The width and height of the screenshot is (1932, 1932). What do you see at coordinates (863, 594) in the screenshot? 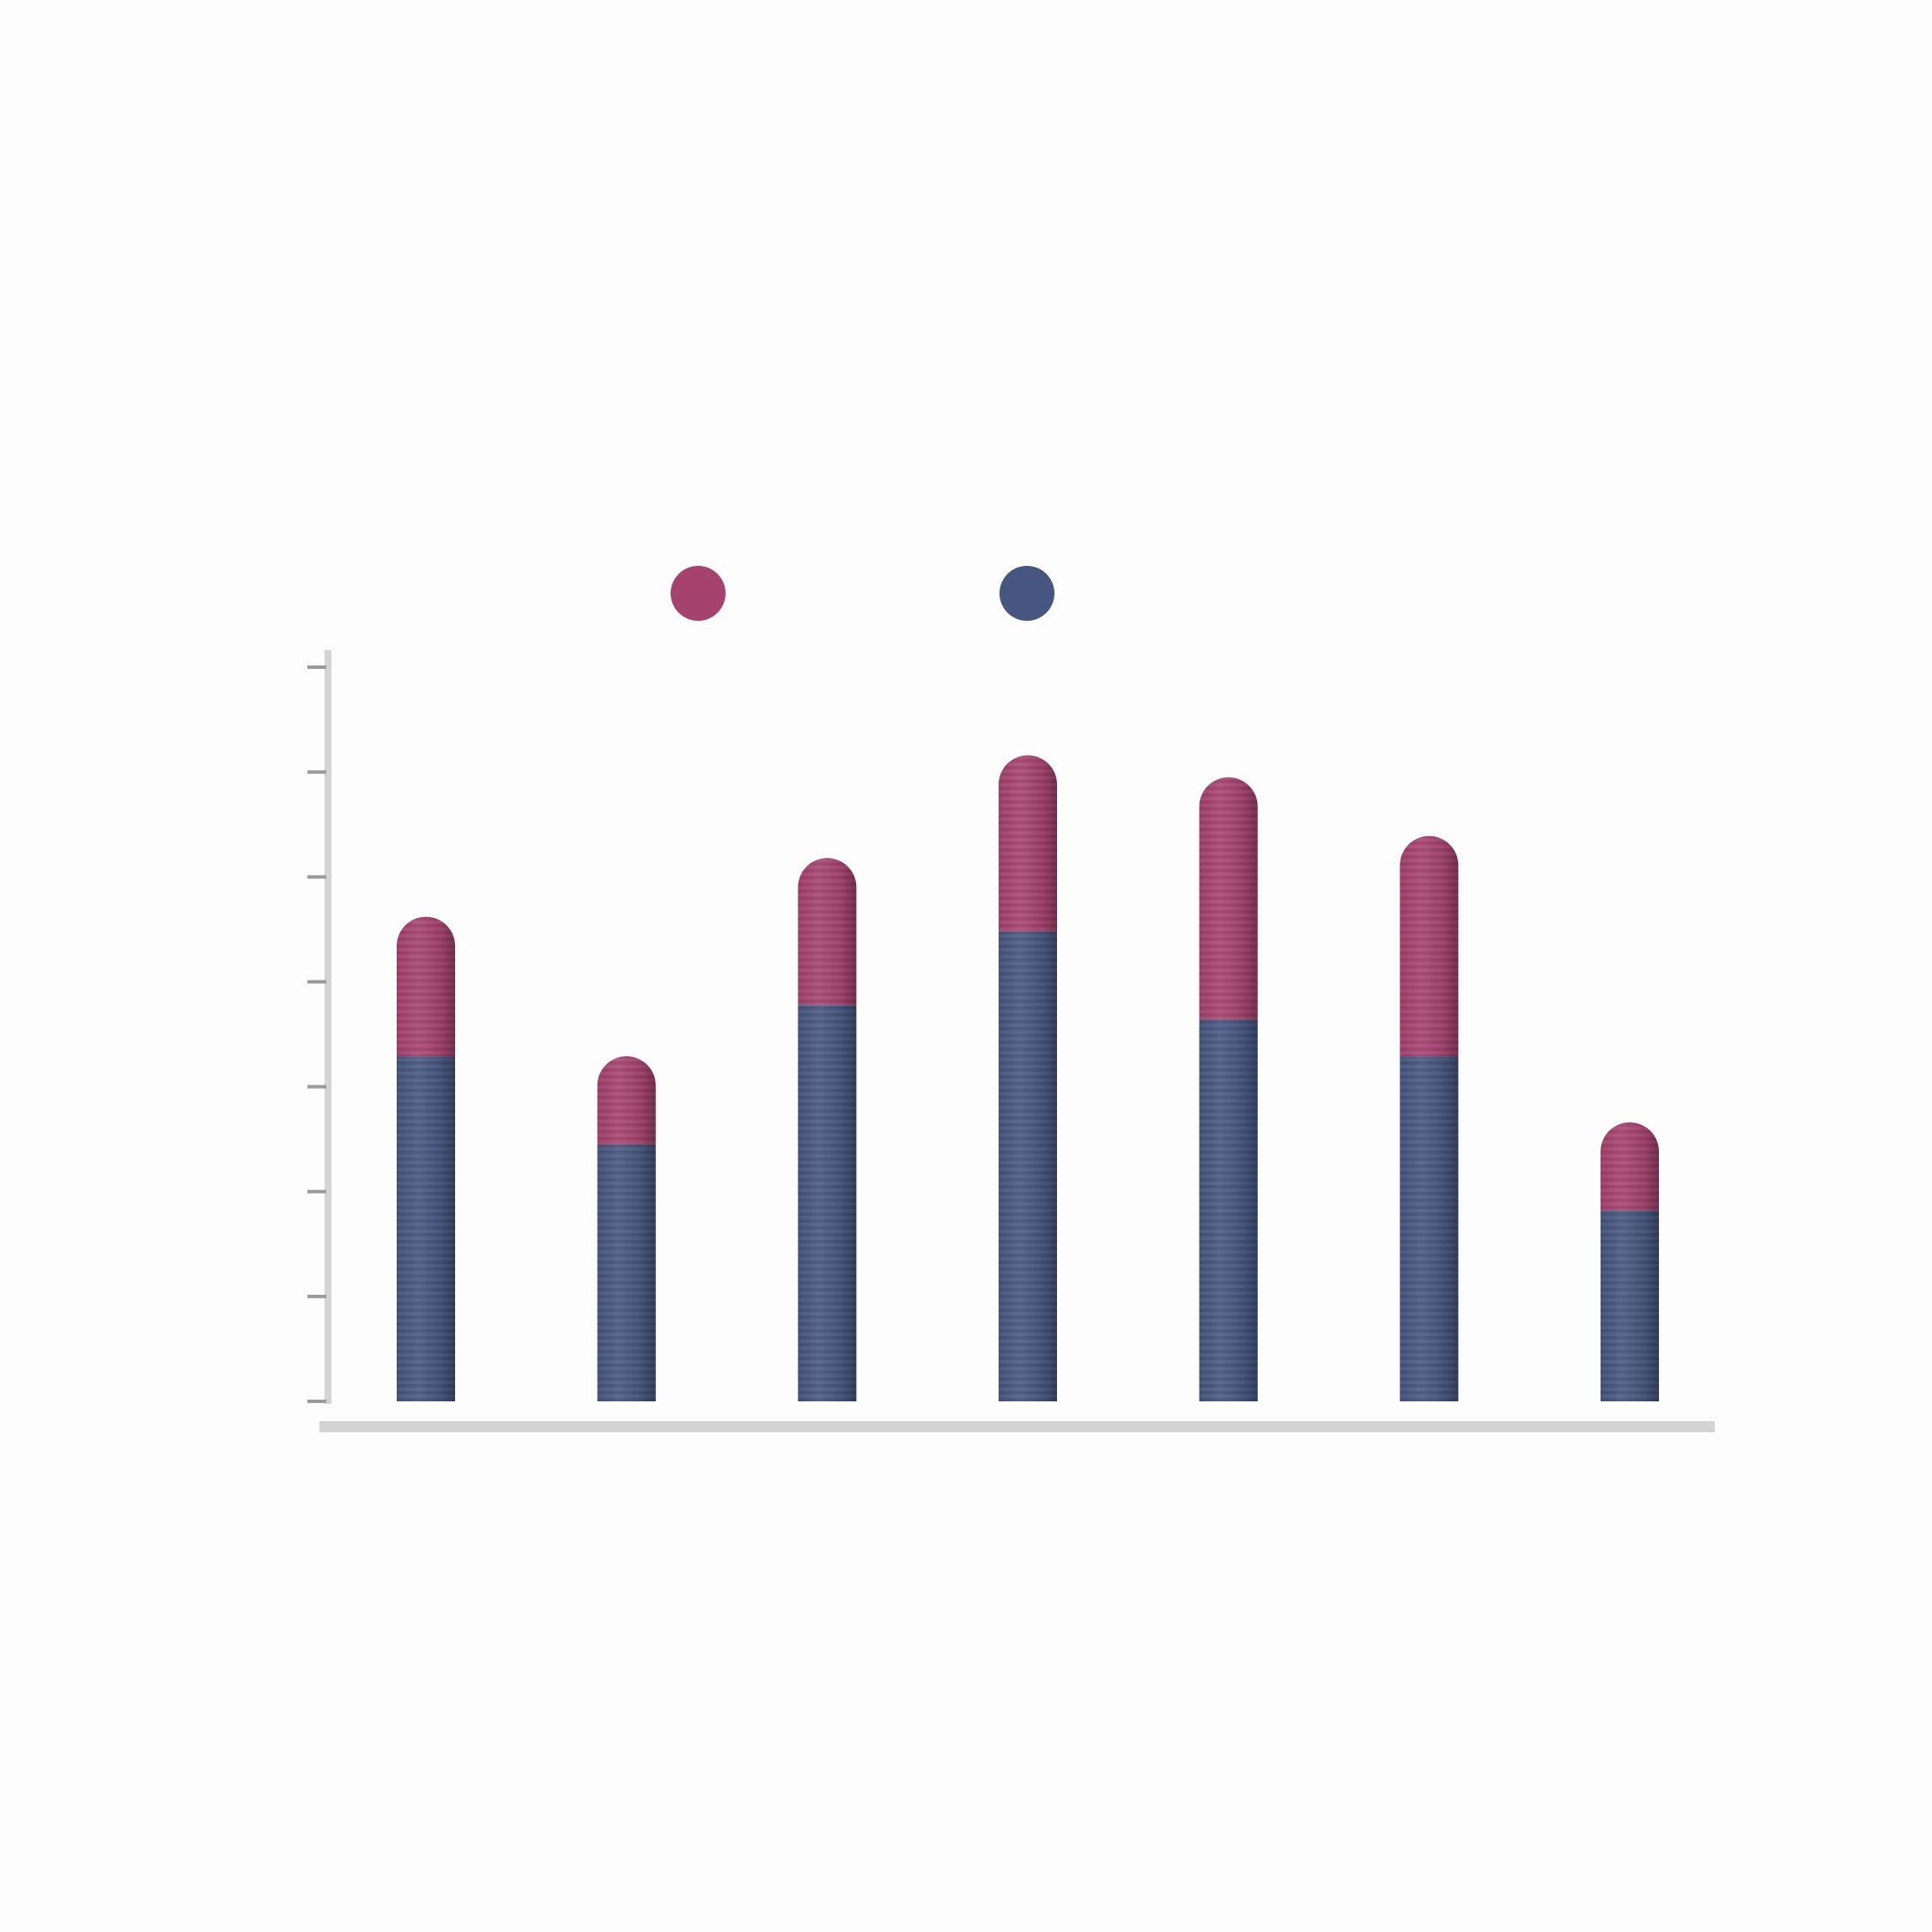
I see `legend` at bounding box center [863, 594].